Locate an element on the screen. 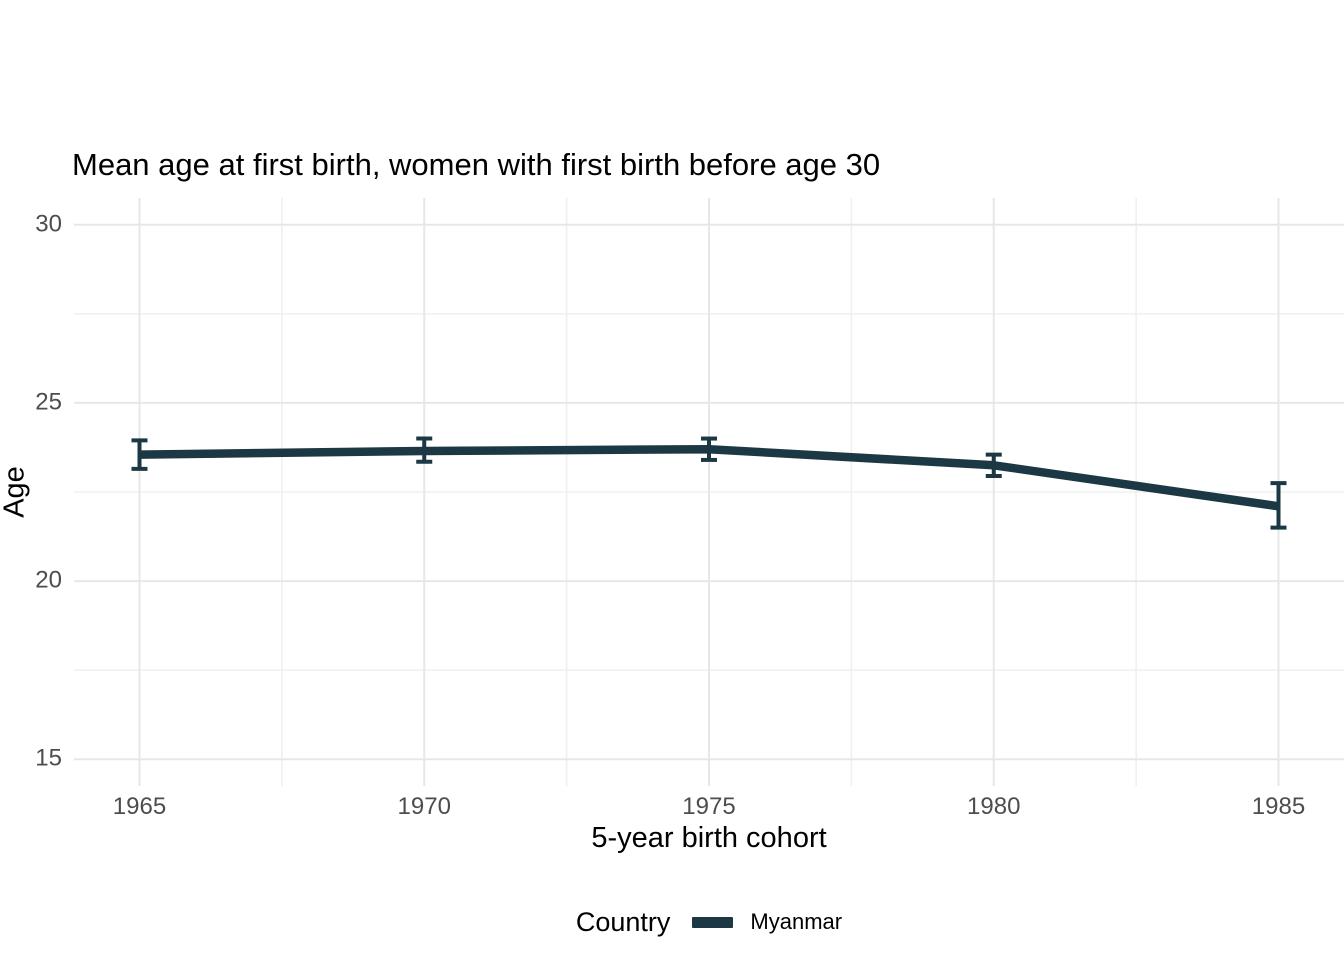 The image size is (1344, 960). x-axis-title: 5-year birth cohort is located at coordinates (709, 838).